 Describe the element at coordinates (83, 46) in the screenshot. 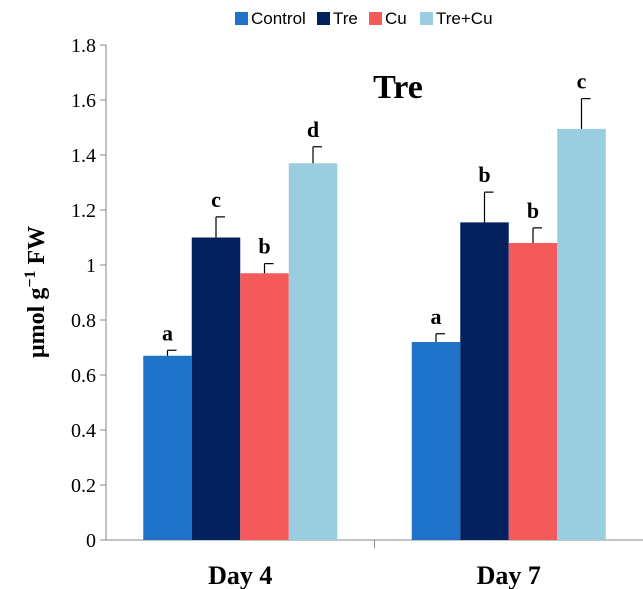

I see `y-tick-label: 1.8` at that location.